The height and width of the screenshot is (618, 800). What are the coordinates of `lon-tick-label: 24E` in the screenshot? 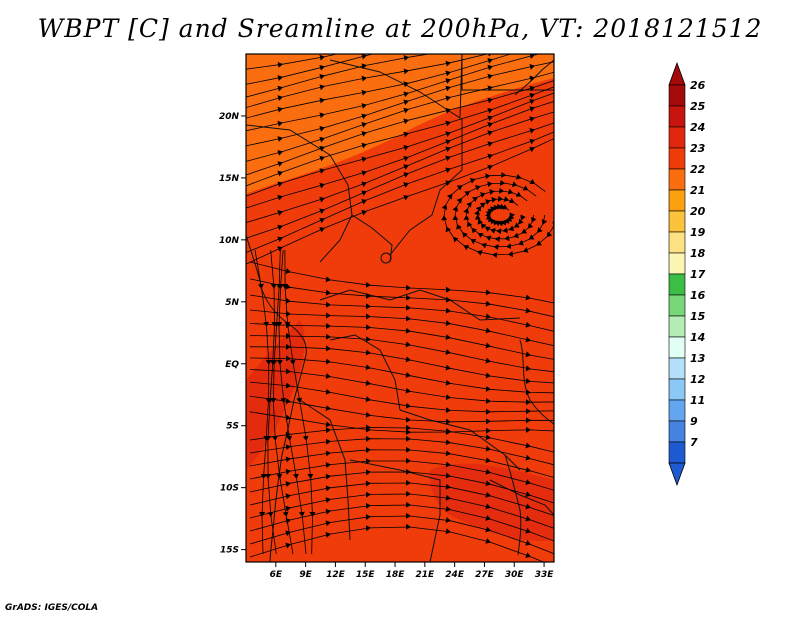 It's located at (455, 575).